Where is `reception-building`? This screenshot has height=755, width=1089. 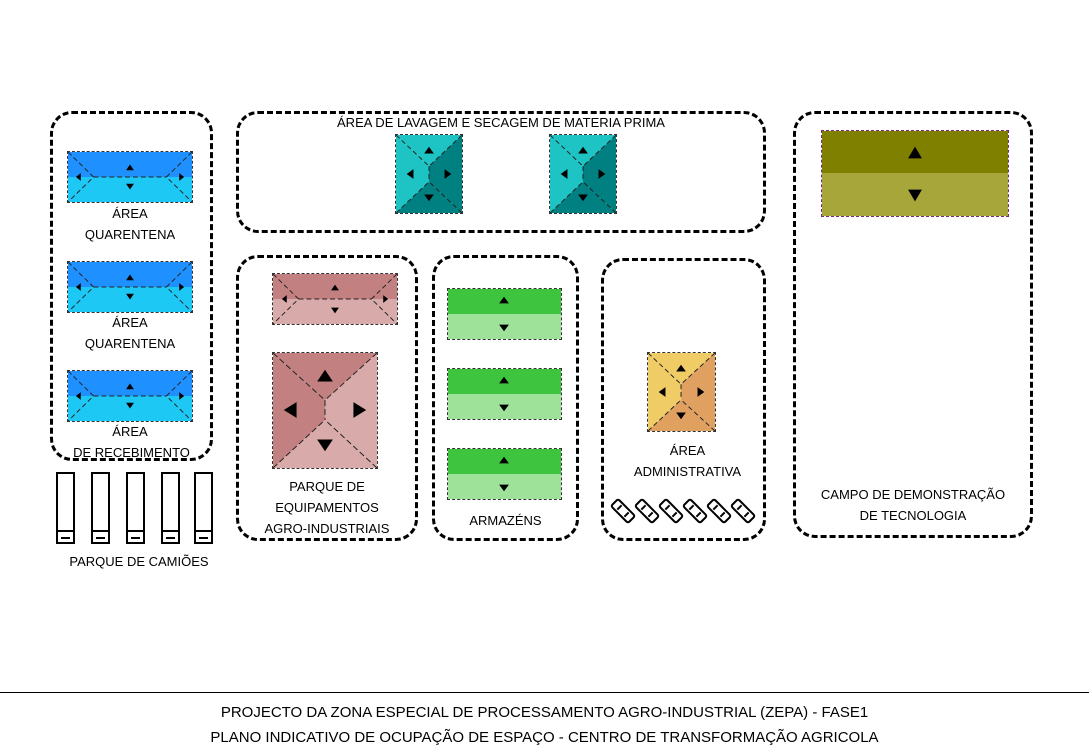
reception-building is located at coordinates (130, 396).